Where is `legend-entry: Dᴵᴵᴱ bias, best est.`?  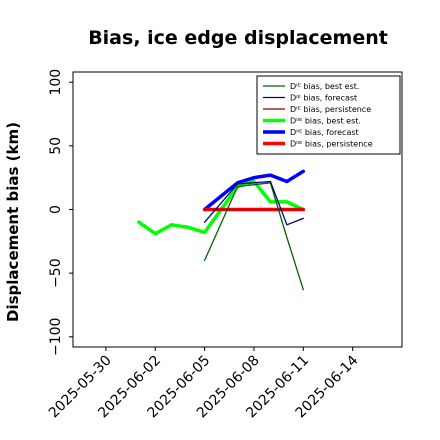
legend-entry: Dᴵᴵᴱ bias, best est. is located at coordinates (325, 121).